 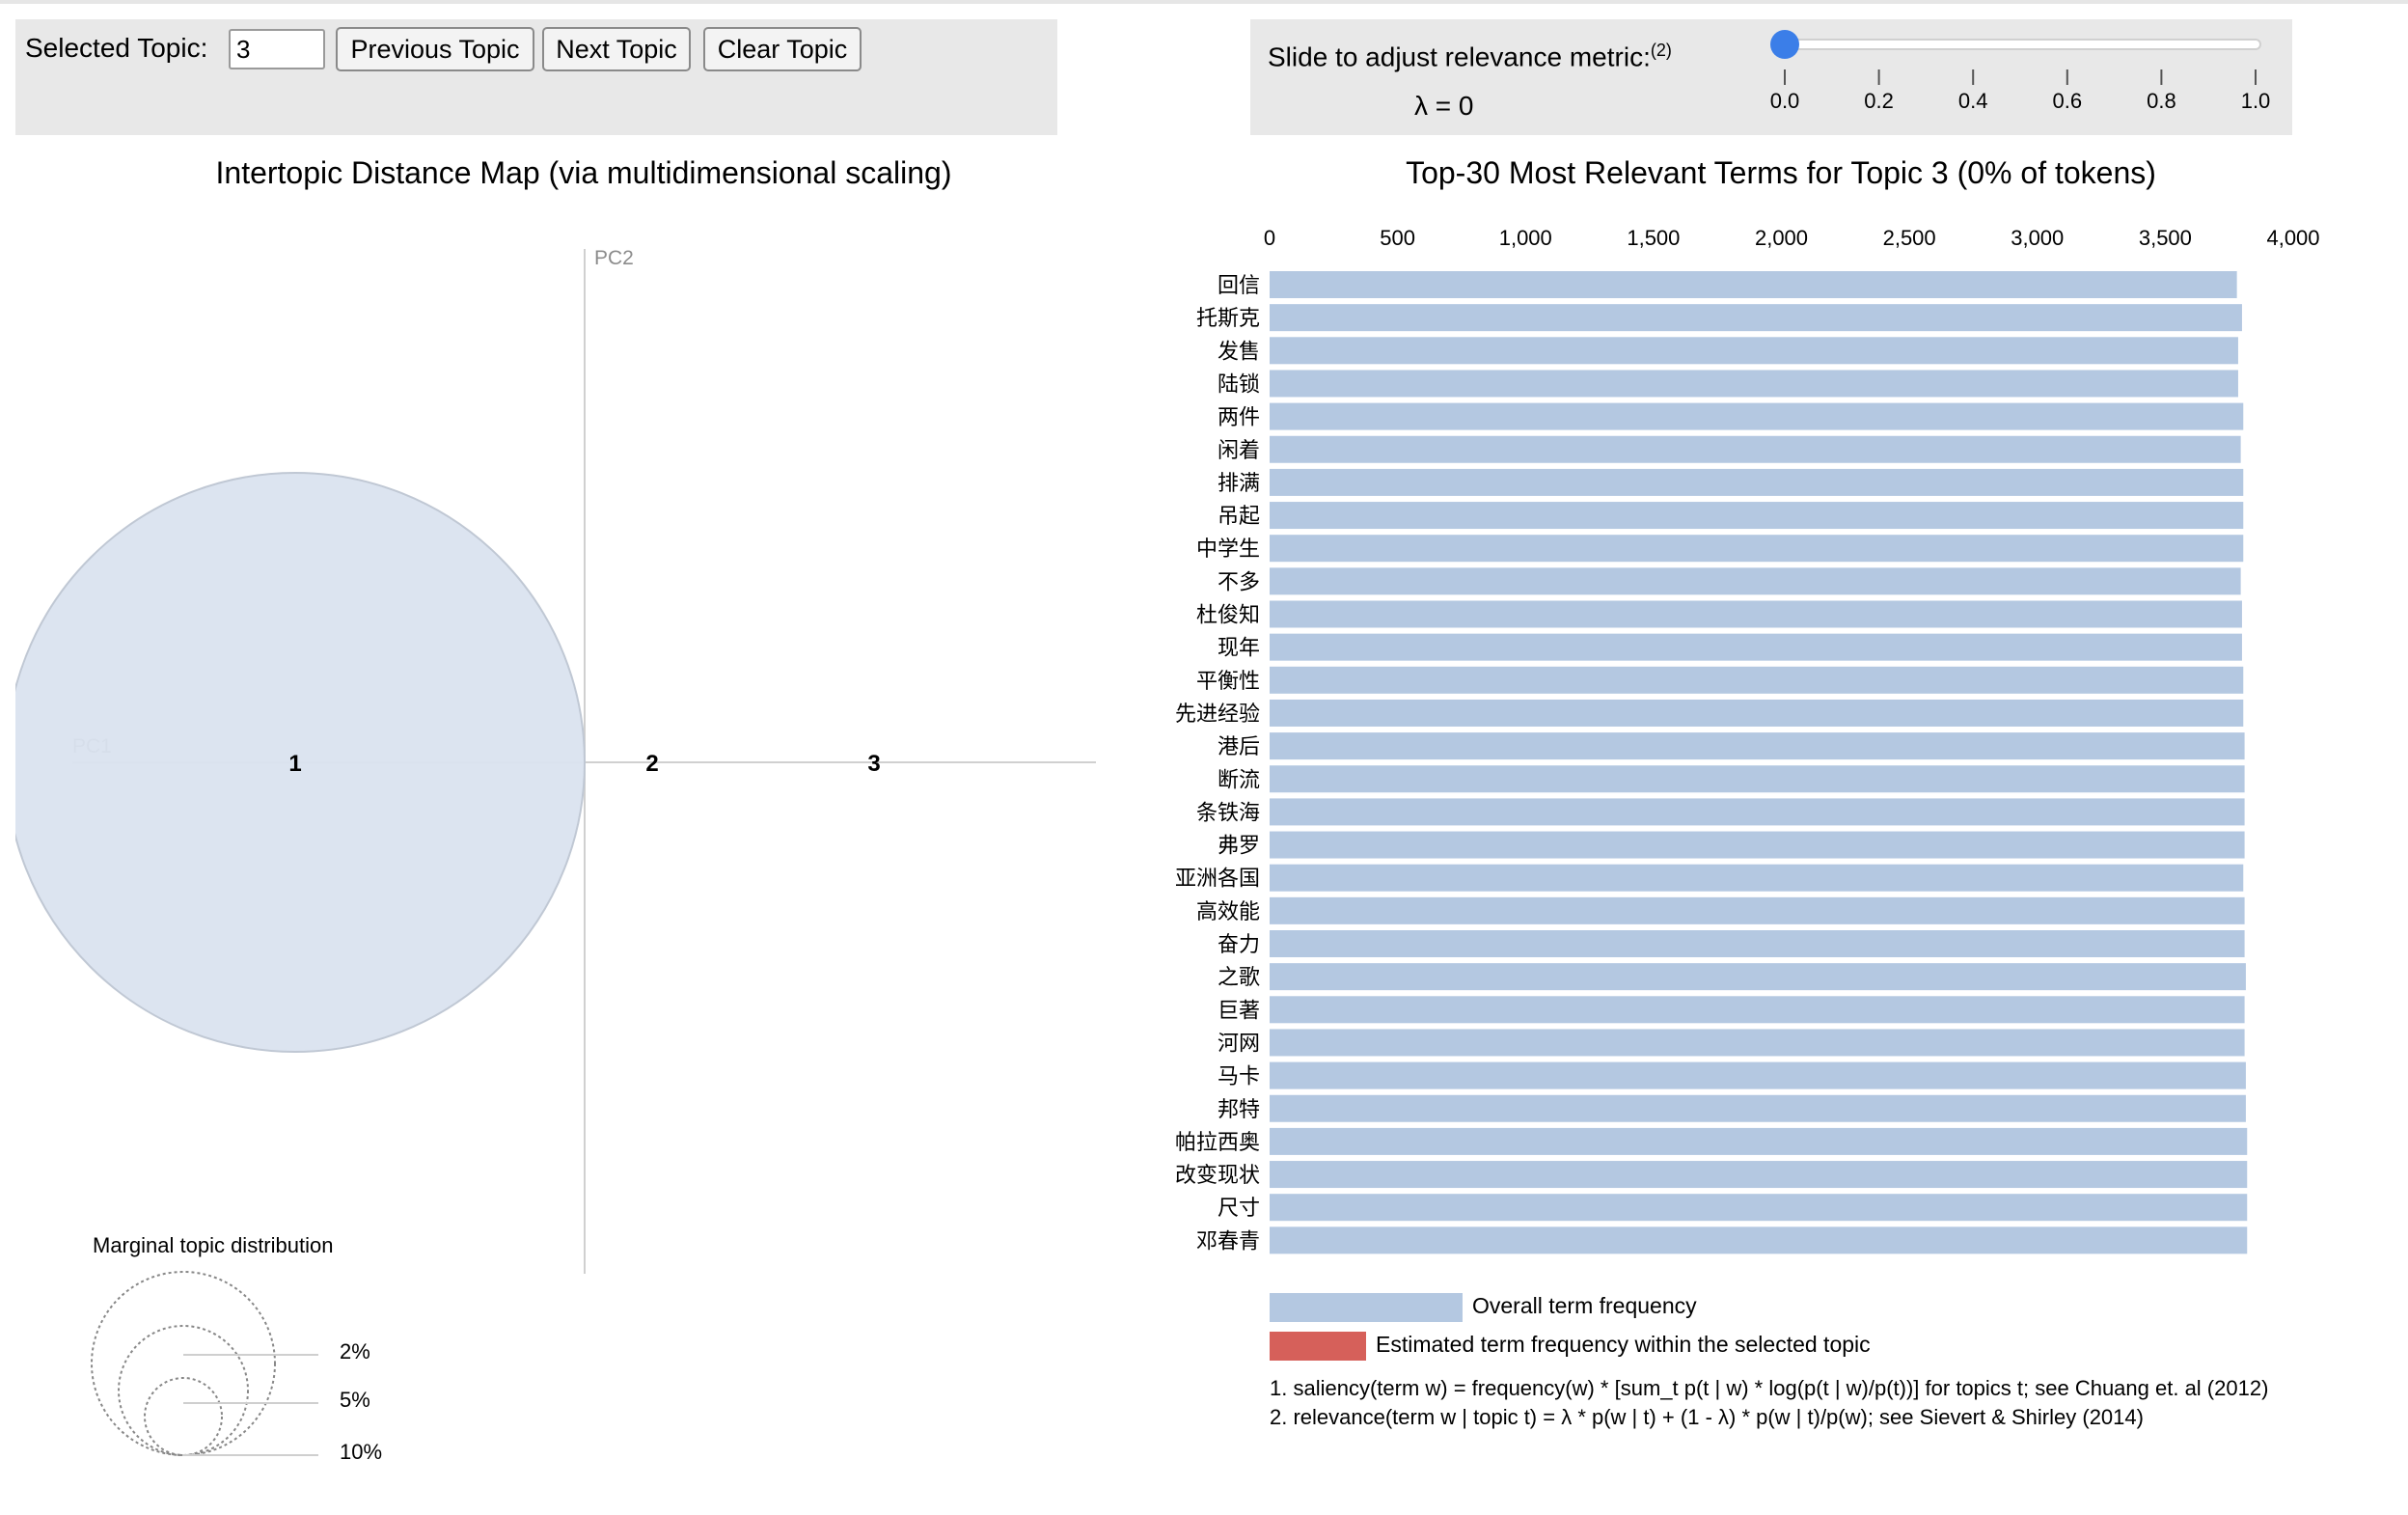 What do you see at coordinates (2292, 238) in the screenshot?
I see `x-tick-label: 4,000` at bounding box center [2292, 238].